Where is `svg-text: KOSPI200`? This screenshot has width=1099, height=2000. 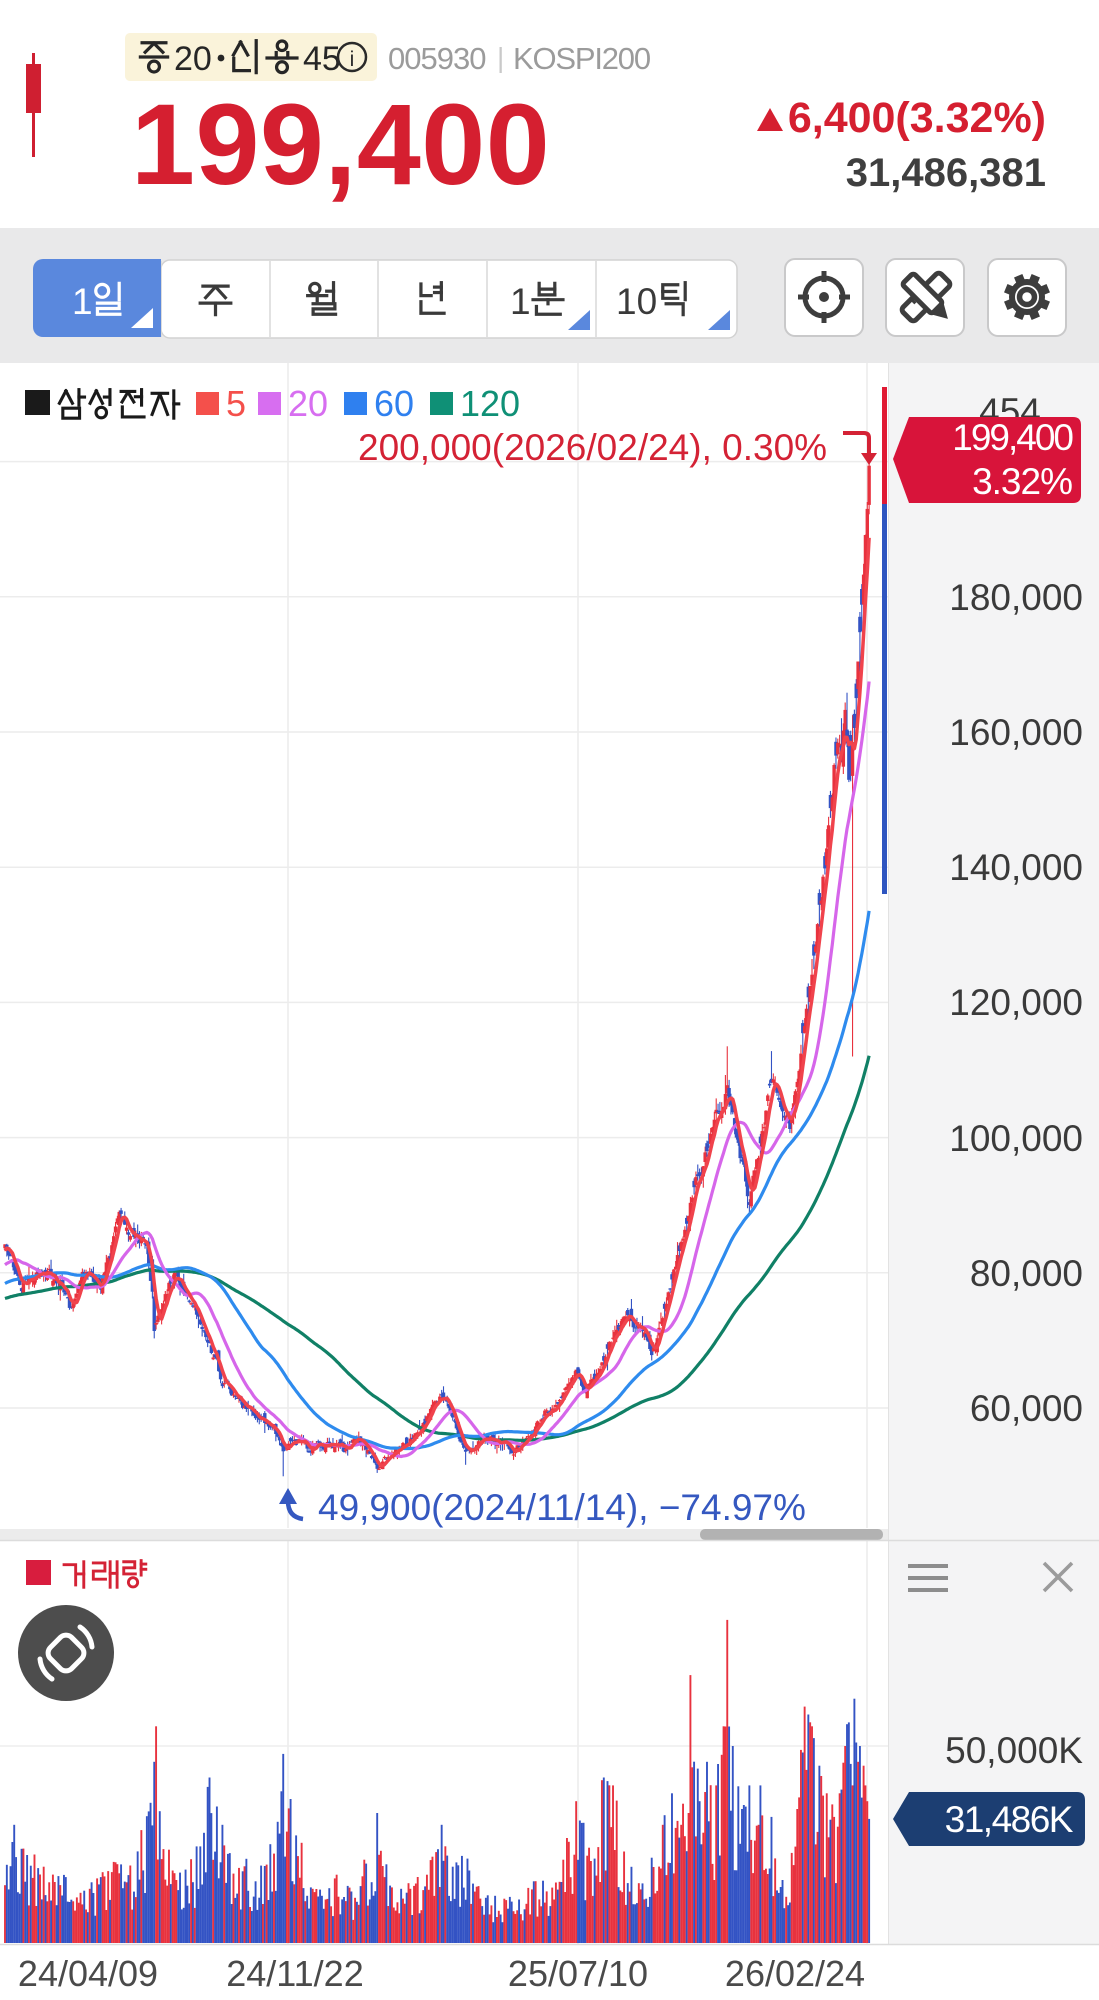
svg-text: KOSPI200 is located at coordinates (582, 58).